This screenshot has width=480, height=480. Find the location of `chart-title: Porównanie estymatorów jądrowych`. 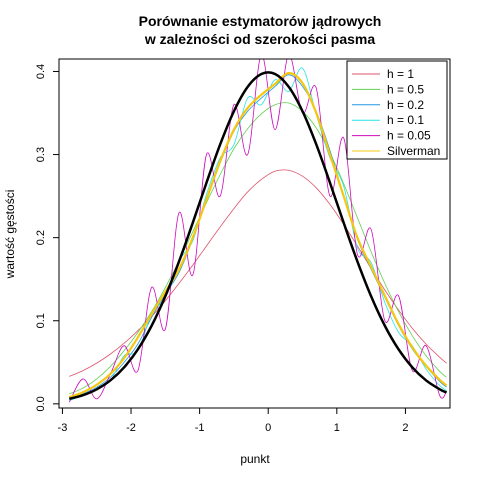

chart-title: Porównanie estymatorów jądrowych is located at coordinates (260, 21).